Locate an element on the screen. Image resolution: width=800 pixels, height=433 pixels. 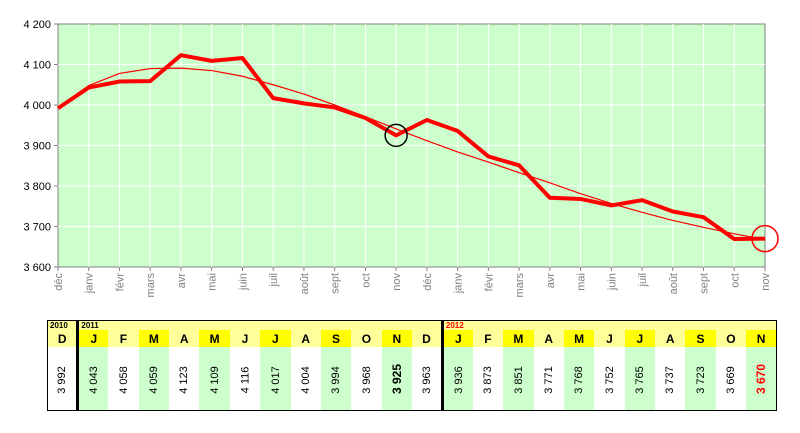
value-cell: 3 963 is located at coordinates (427, 379).